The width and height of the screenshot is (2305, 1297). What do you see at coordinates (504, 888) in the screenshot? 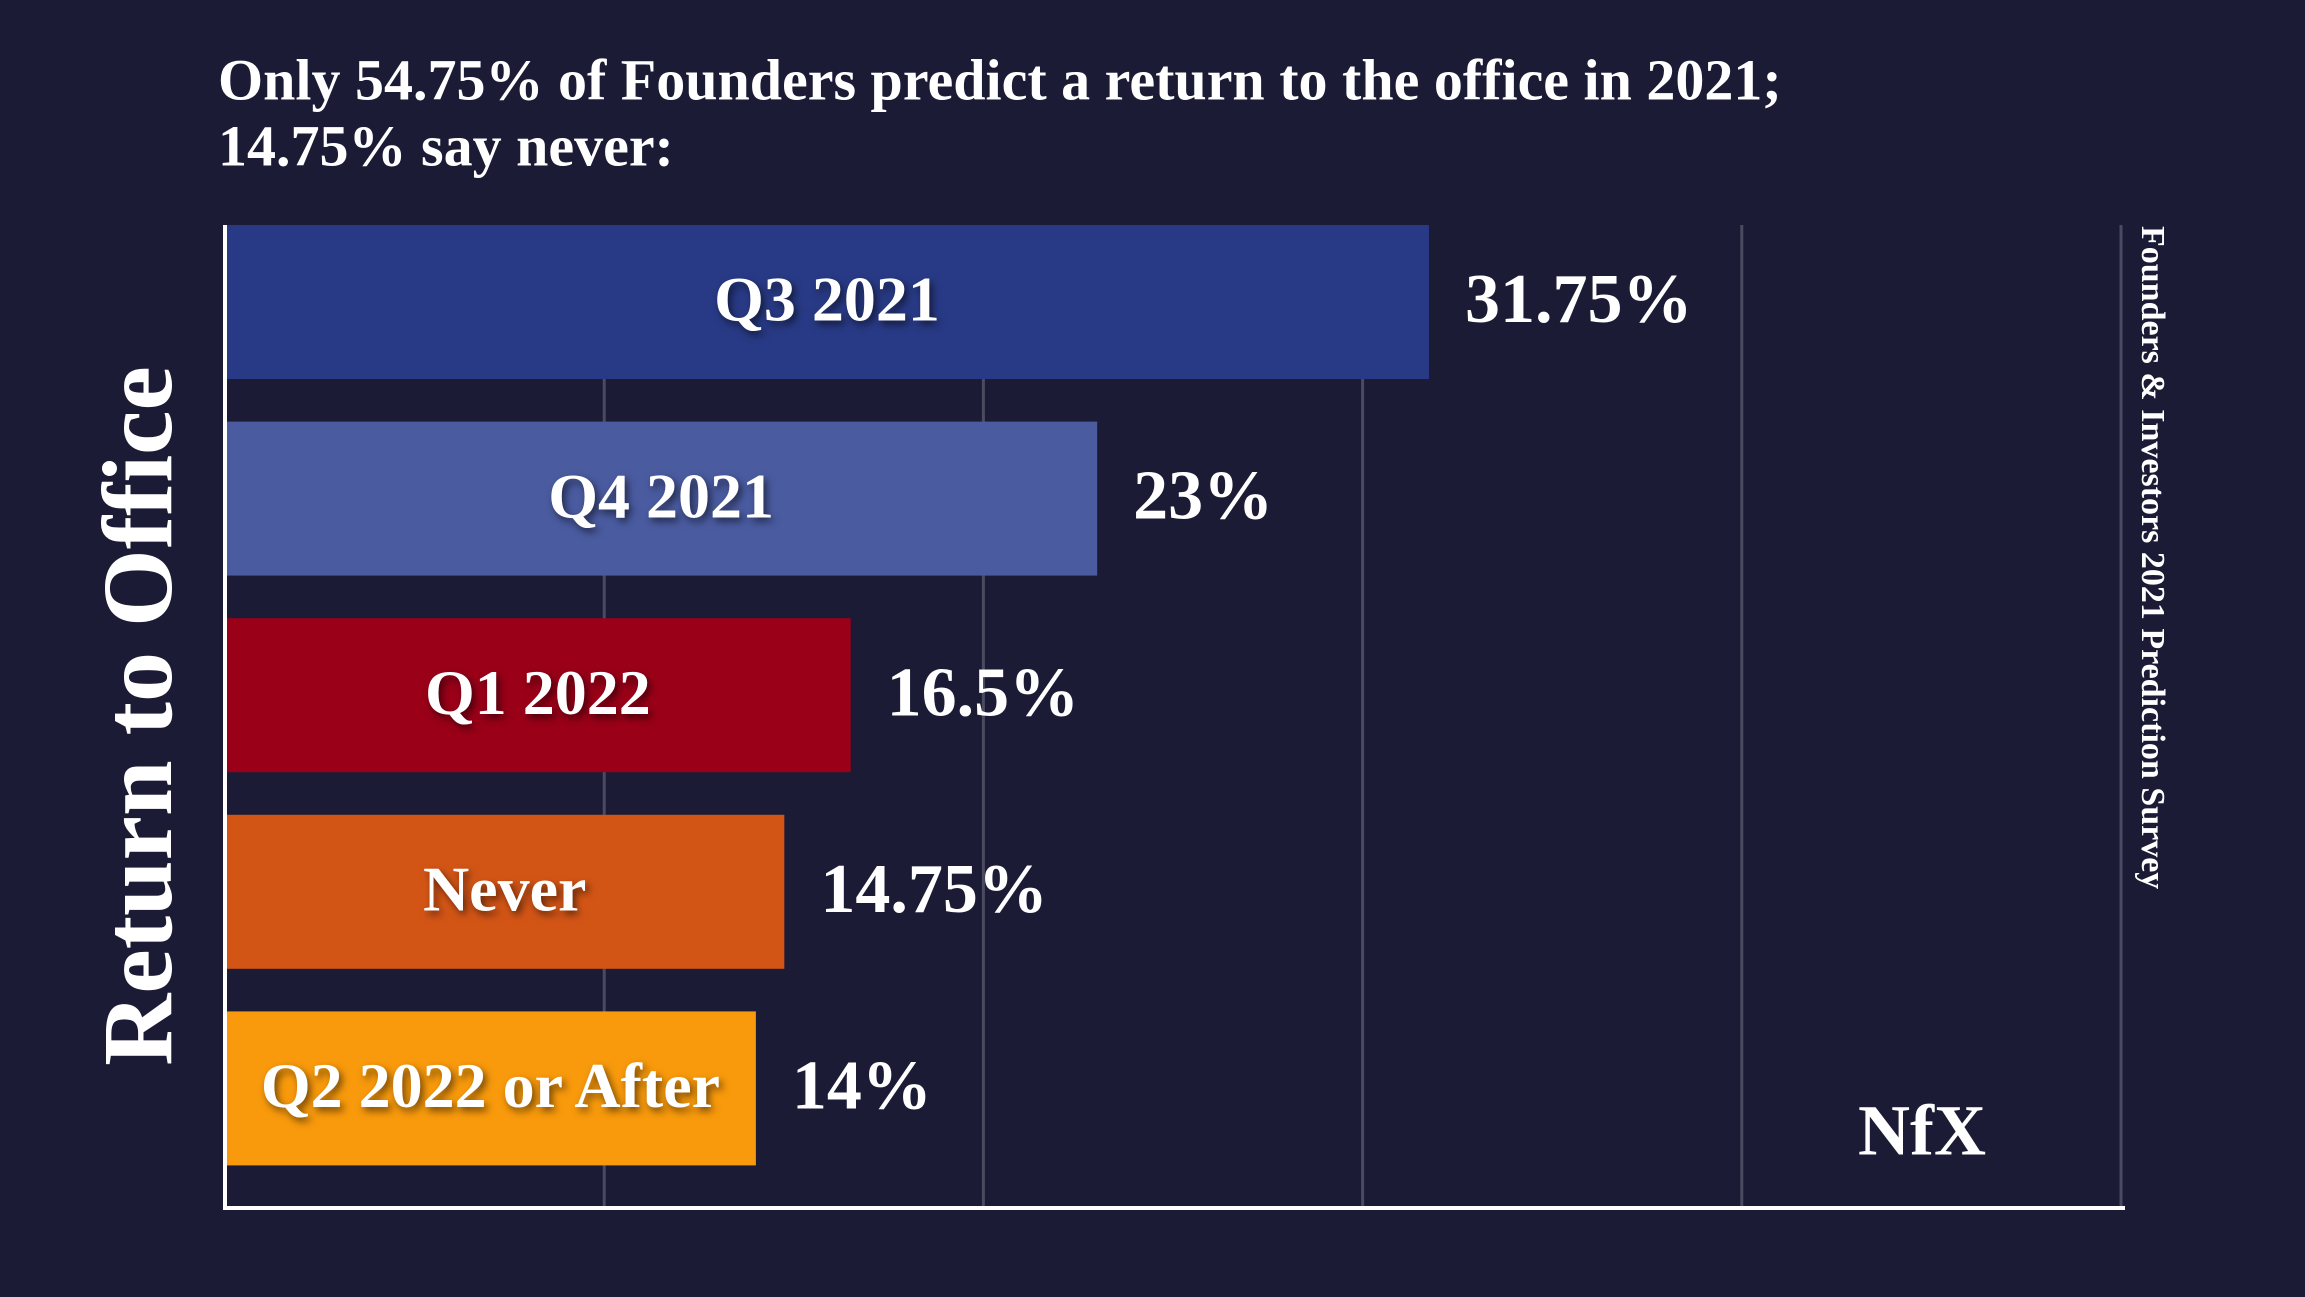
I see `bar-label: Never` at bounding box center [504, 888].